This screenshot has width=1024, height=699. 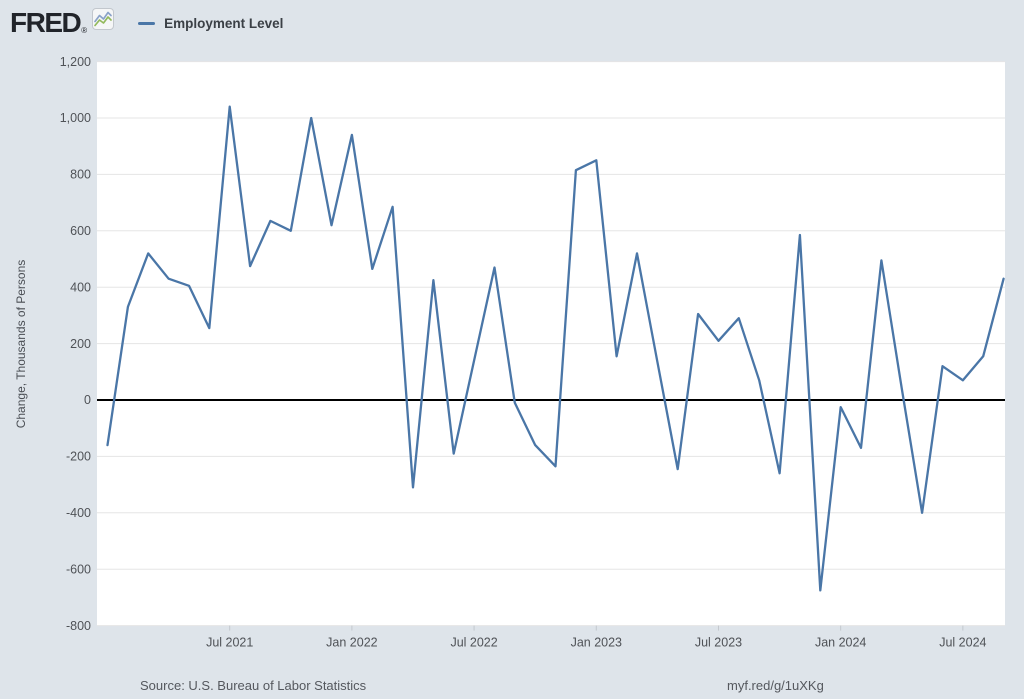 I want to click on y-tick-label: 0, so click(x=87, y=400).